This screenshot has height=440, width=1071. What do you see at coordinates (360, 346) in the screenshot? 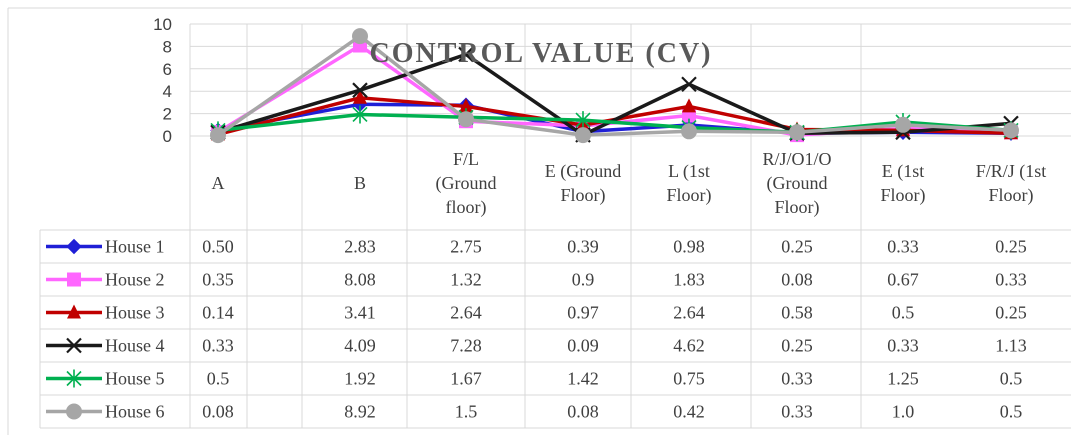
I see `data-table-cell: 4.09` at bounding box center [360, 346].